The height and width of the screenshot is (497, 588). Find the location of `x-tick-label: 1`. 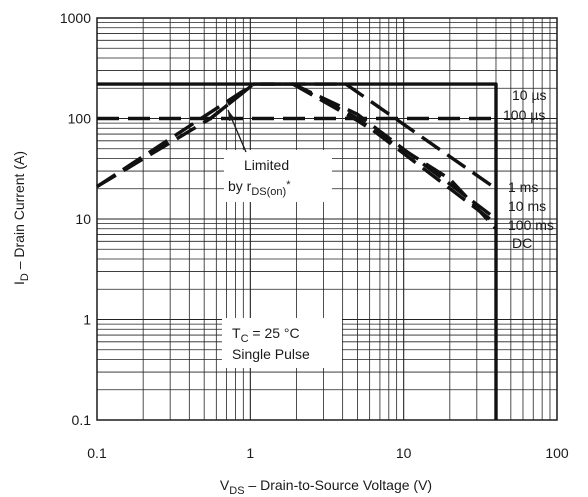

x-tick-label: 1 is located at coordinates (250, 453).